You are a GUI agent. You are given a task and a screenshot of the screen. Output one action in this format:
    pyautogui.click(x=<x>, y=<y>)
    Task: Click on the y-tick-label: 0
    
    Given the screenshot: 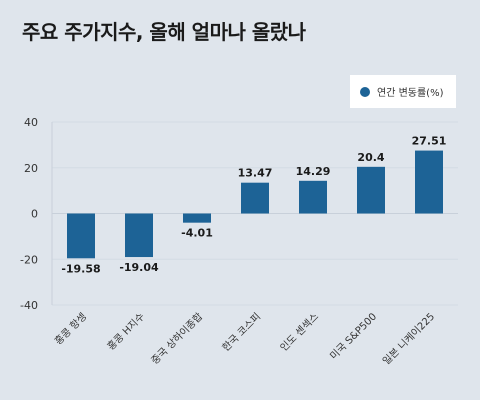 What is the action you would take?
    pyautogui.click(x=34, y=214)
    